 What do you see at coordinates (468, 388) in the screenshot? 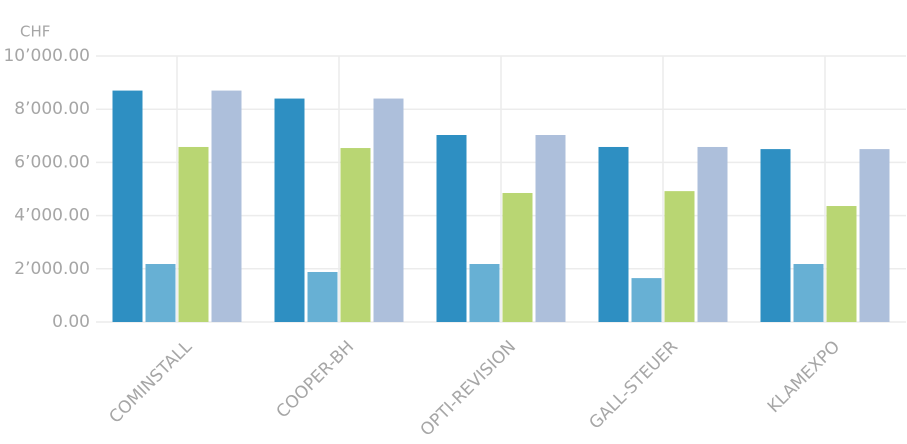
I see `x-tick-label: OPTI-REVISION` at bounding box center [468, 388].